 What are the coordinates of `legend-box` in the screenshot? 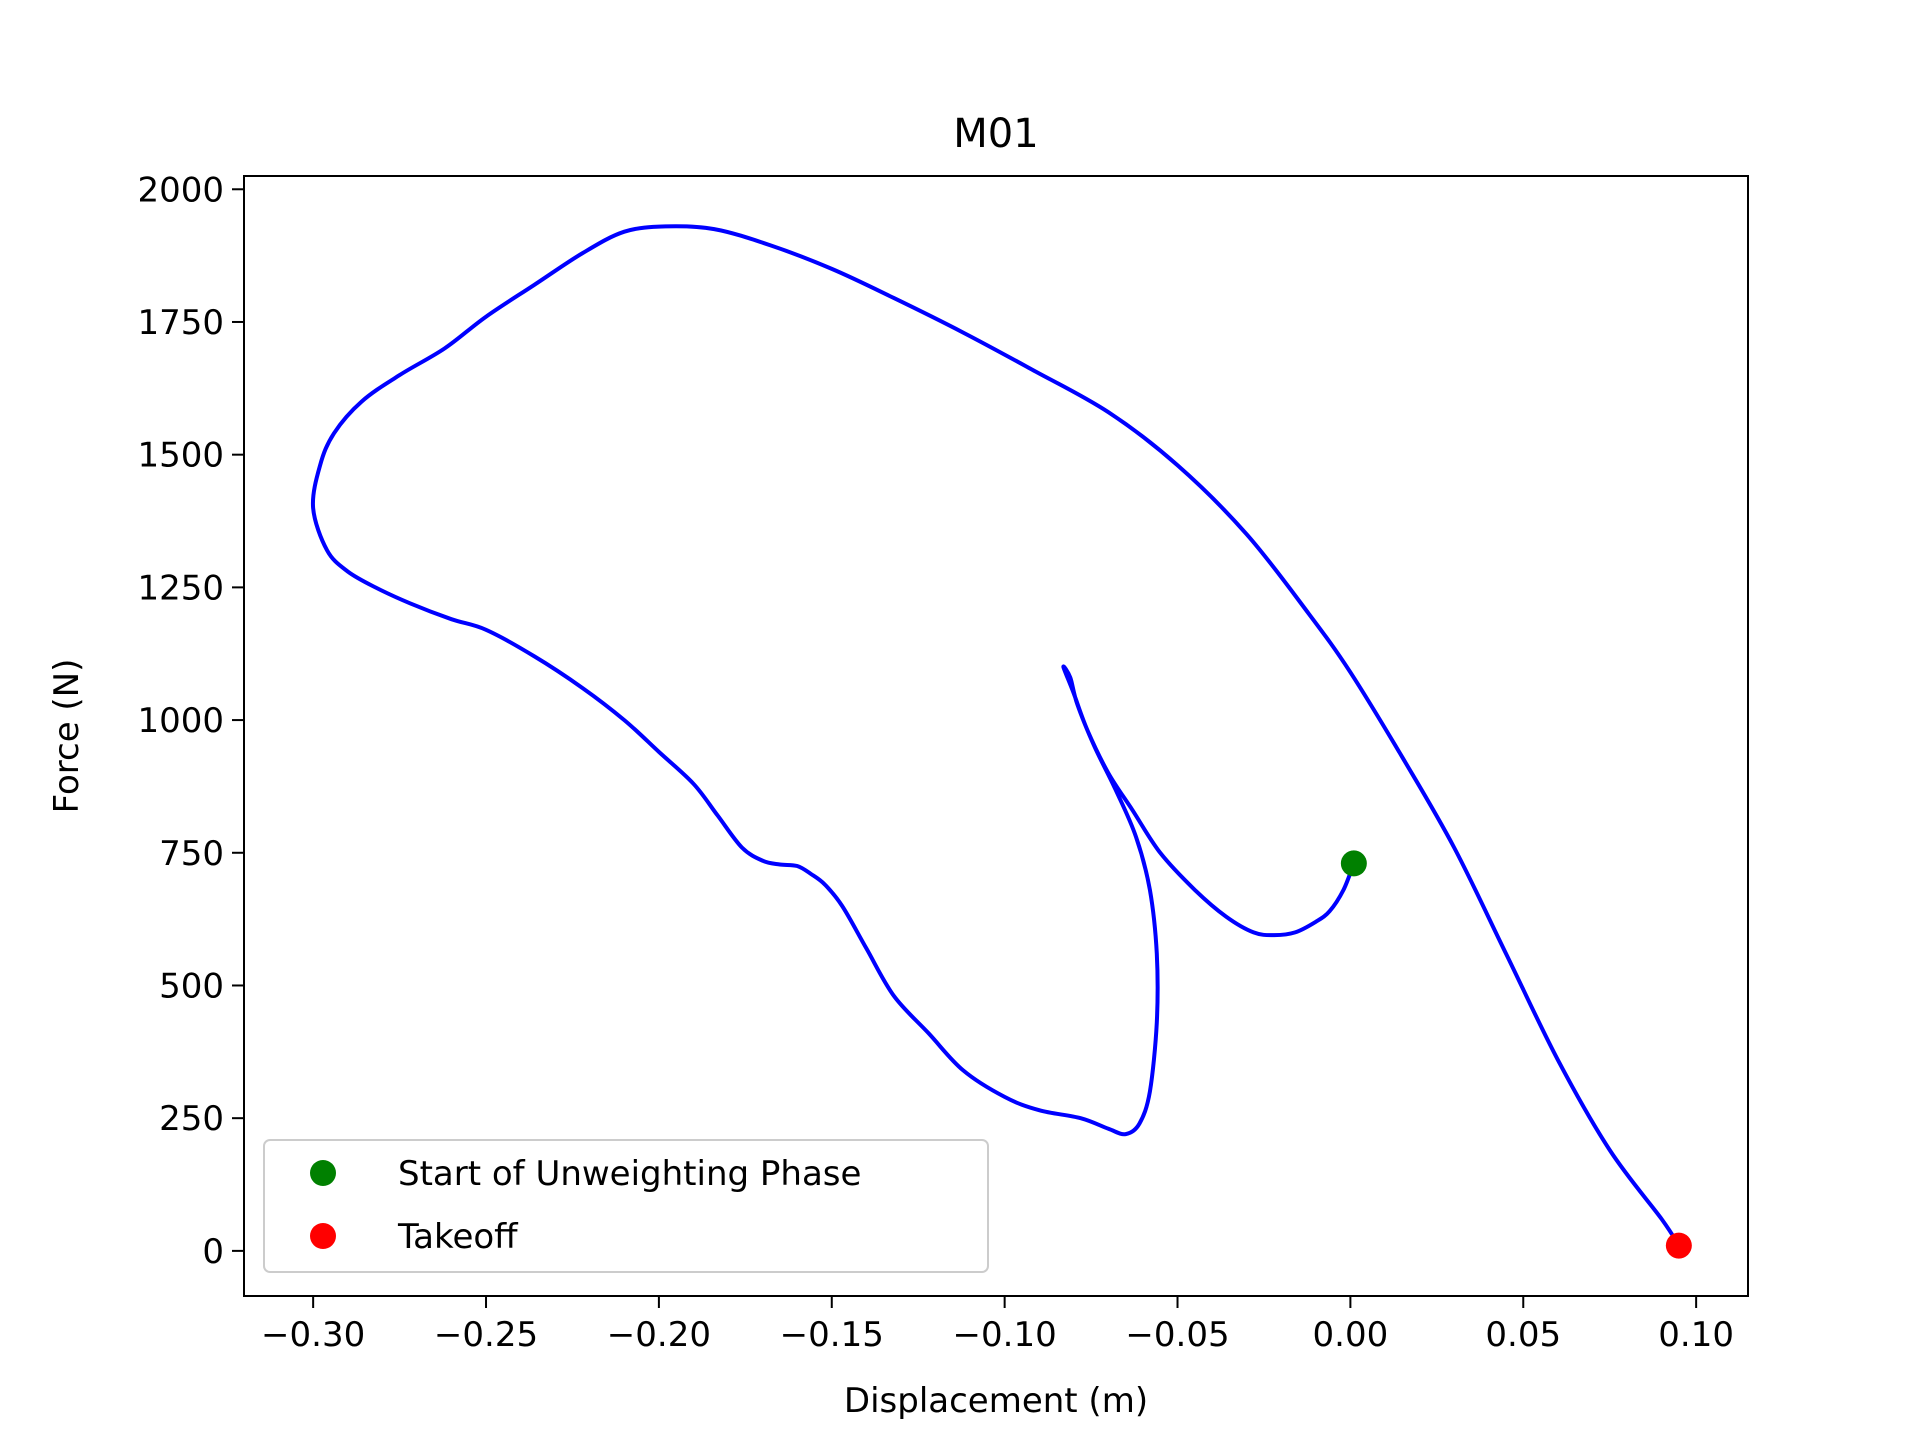 It's located at (626, 1206).